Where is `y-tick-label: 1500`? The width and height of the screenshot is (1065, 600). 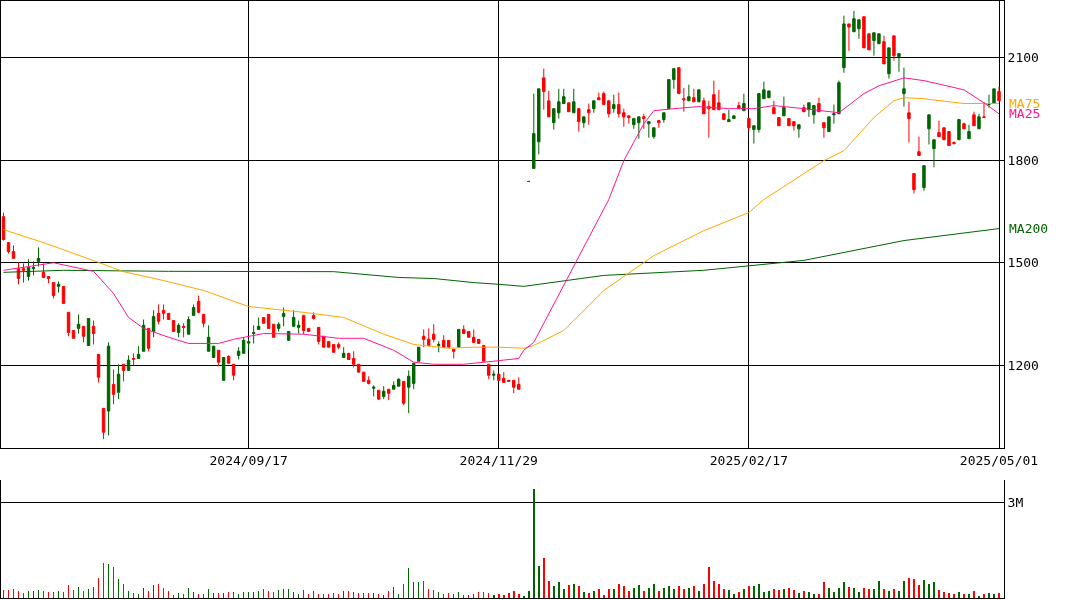 y-tick-label: 1500 is located at coordinates (1023, 263).